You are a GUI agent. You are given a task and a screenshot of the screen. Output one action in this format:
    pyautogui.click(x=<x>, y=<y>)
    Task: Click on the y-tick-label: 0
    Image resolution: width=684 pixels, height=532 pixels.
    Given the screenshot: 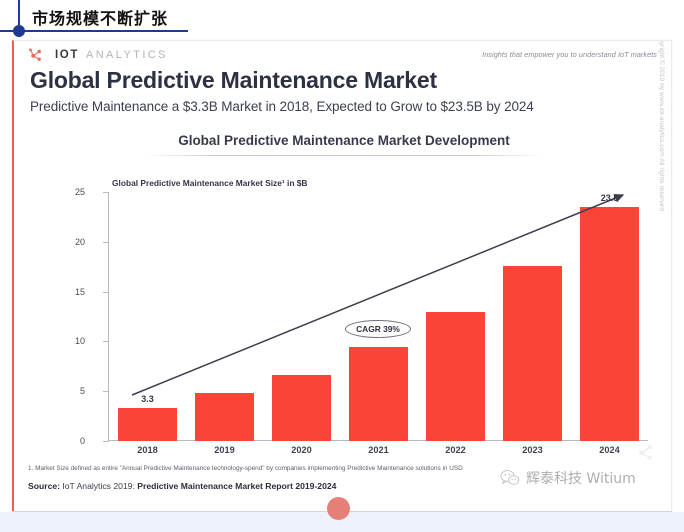 What is the action you would take?
    pyautogui.click(x=82, y=441)
    